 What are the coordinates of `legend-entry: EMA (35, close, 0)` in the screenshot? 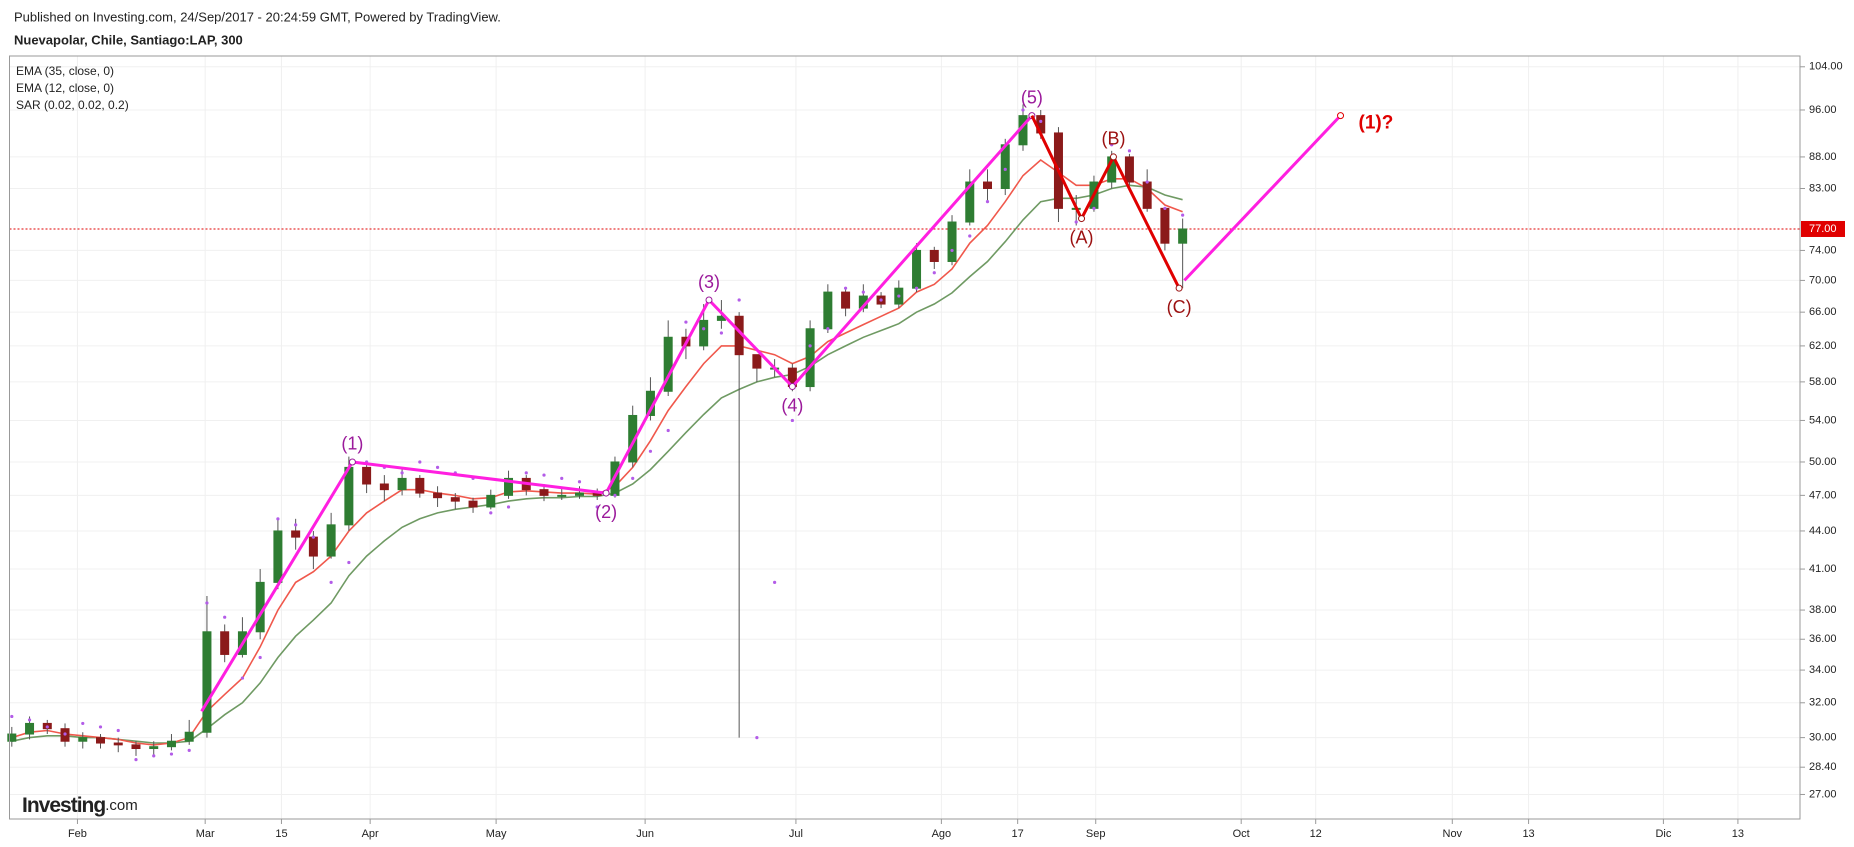 It's located at (65, 71).